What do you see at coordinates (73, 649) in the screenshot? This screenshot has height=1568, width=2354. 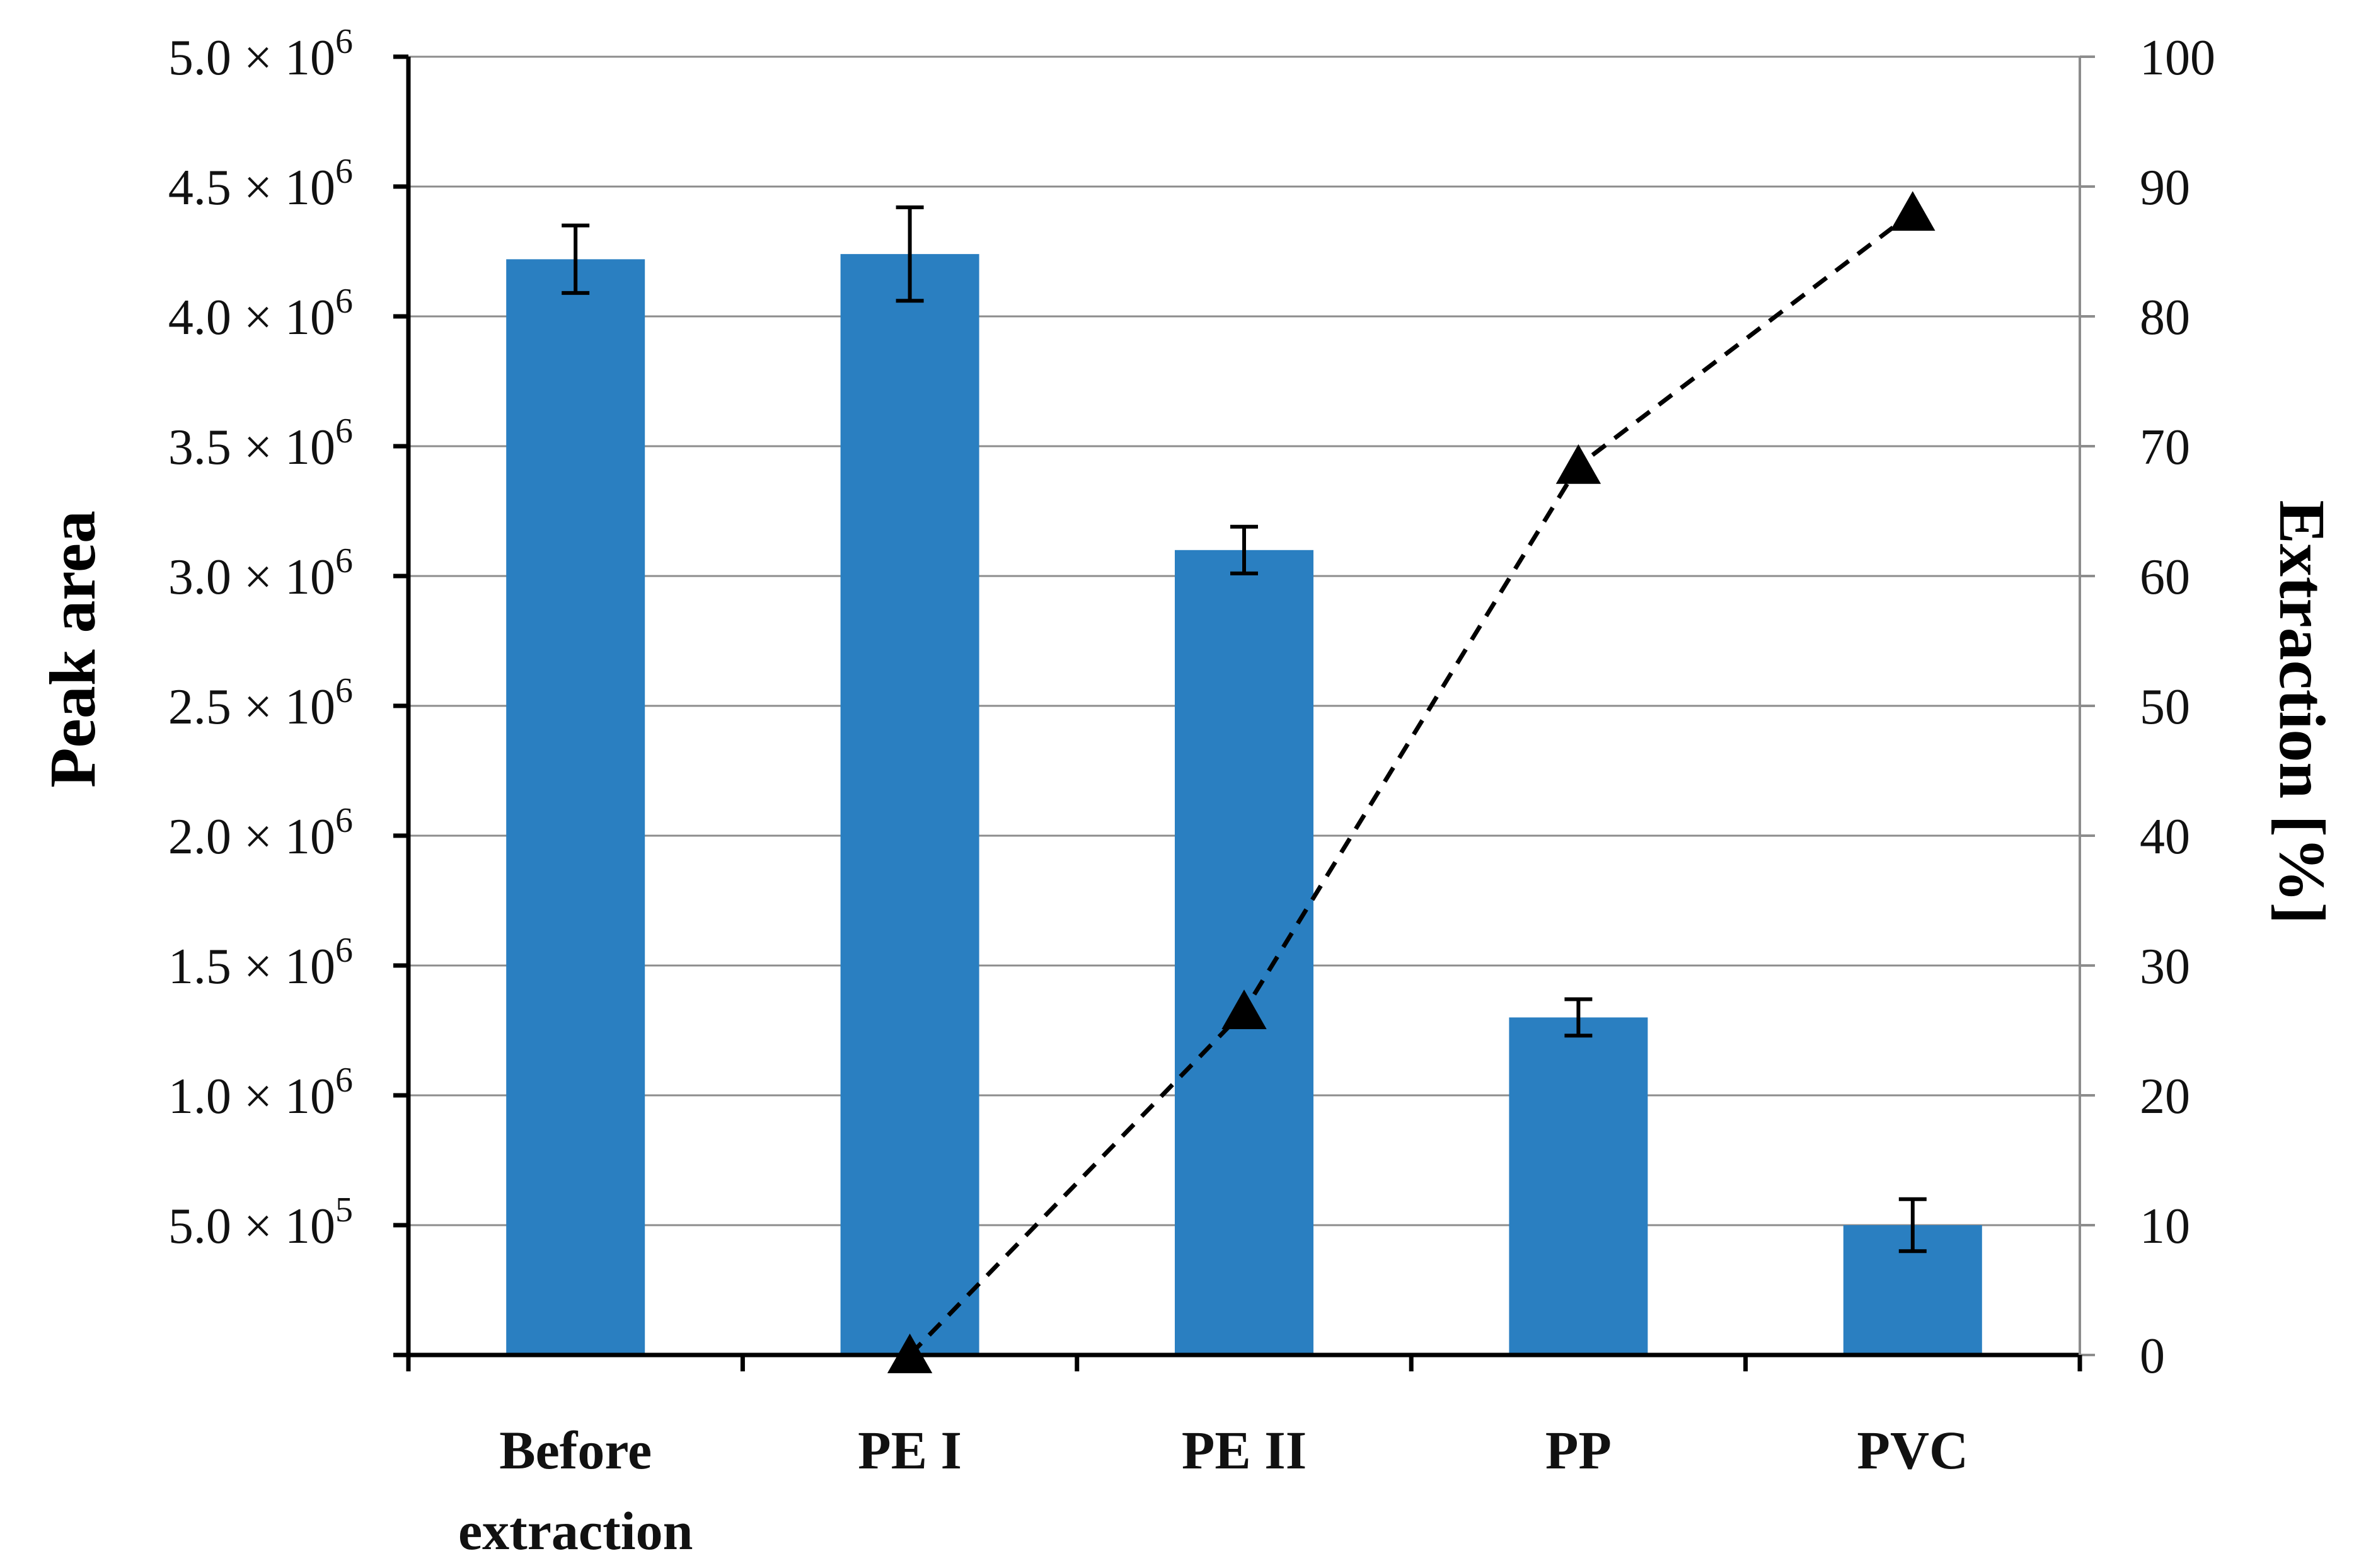 I see `left-axis-title: Peak area` at bounding box center [73, 649].